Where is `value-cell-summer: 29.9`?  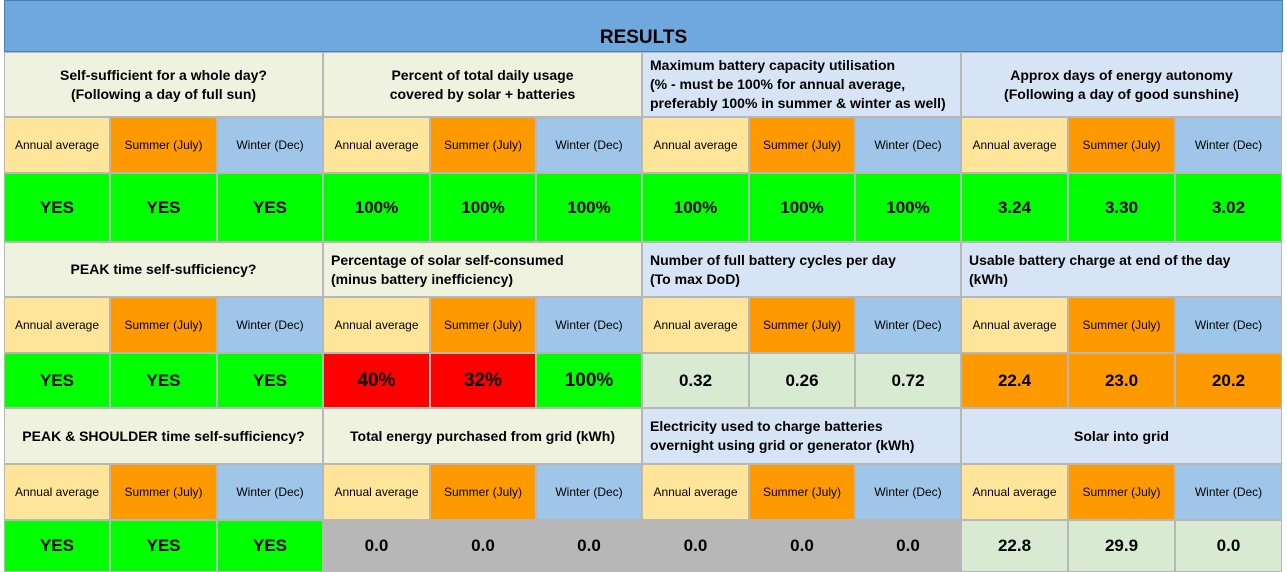 value-cell-summer: 29.9 is located at coordinates (1121, 546).